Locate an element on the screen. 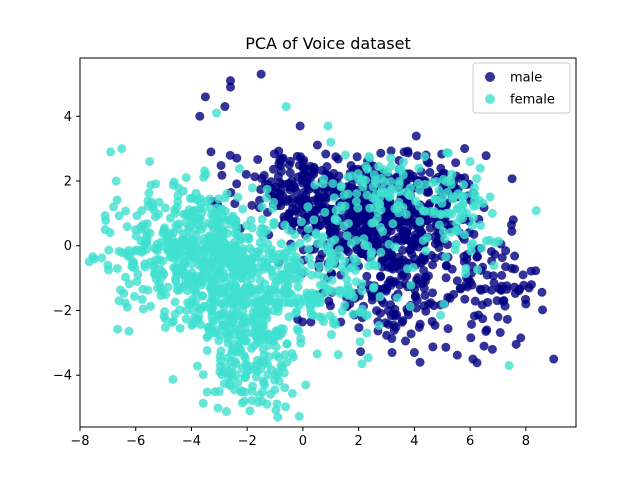  y-tick-label: −4 is located at coordinates (62, 376).